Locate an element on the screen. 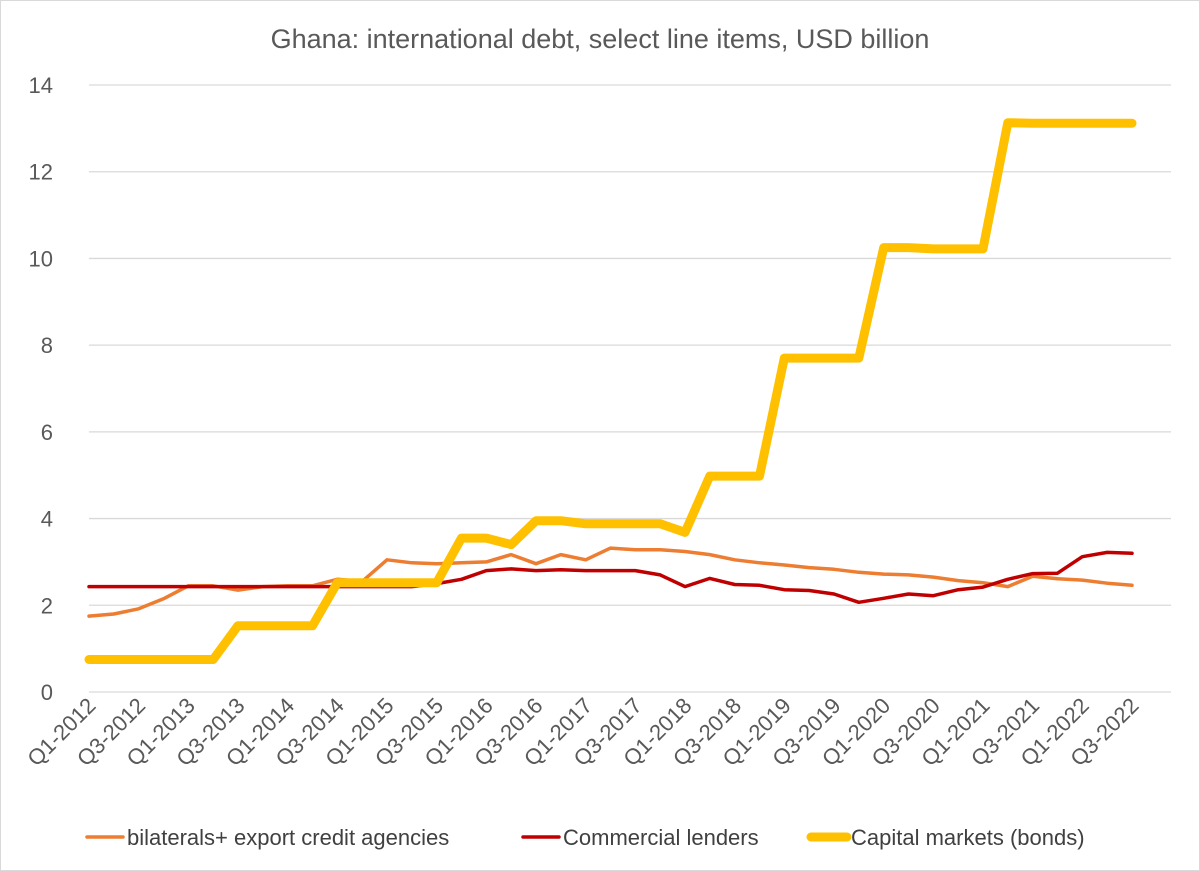 This screenshot has width=1200, height=871. y-axis-ticks: 0 2 4 6 8 10 12 14 is located at coordinates (41, 389).